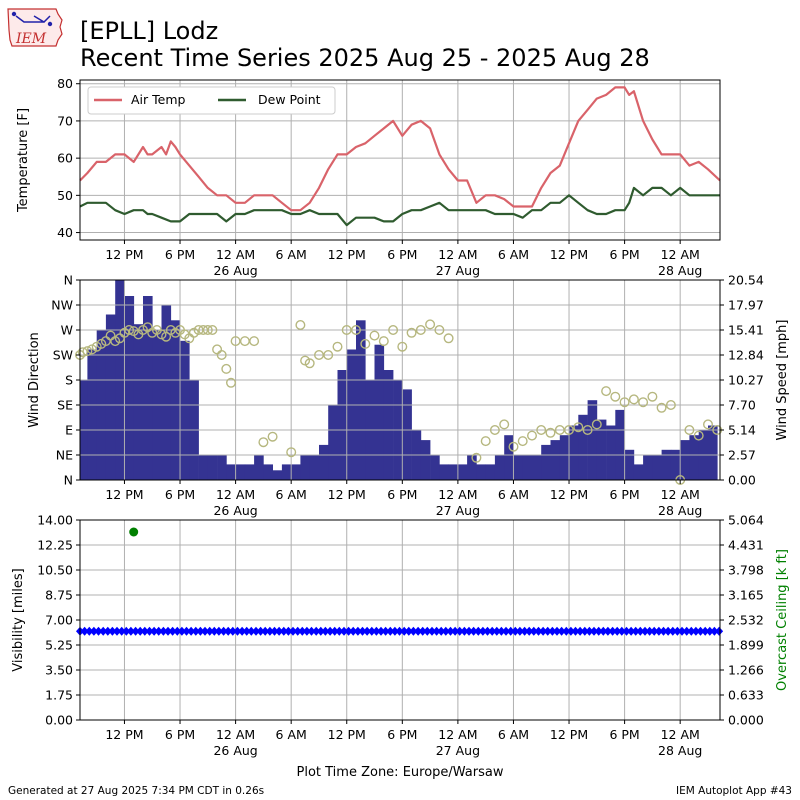 Image resolution: width=800 pixels, height=800 pixels. Describe the element at coordinates (65, 405) in the screenshot. I see `direction-tick-label: SE` at that location.